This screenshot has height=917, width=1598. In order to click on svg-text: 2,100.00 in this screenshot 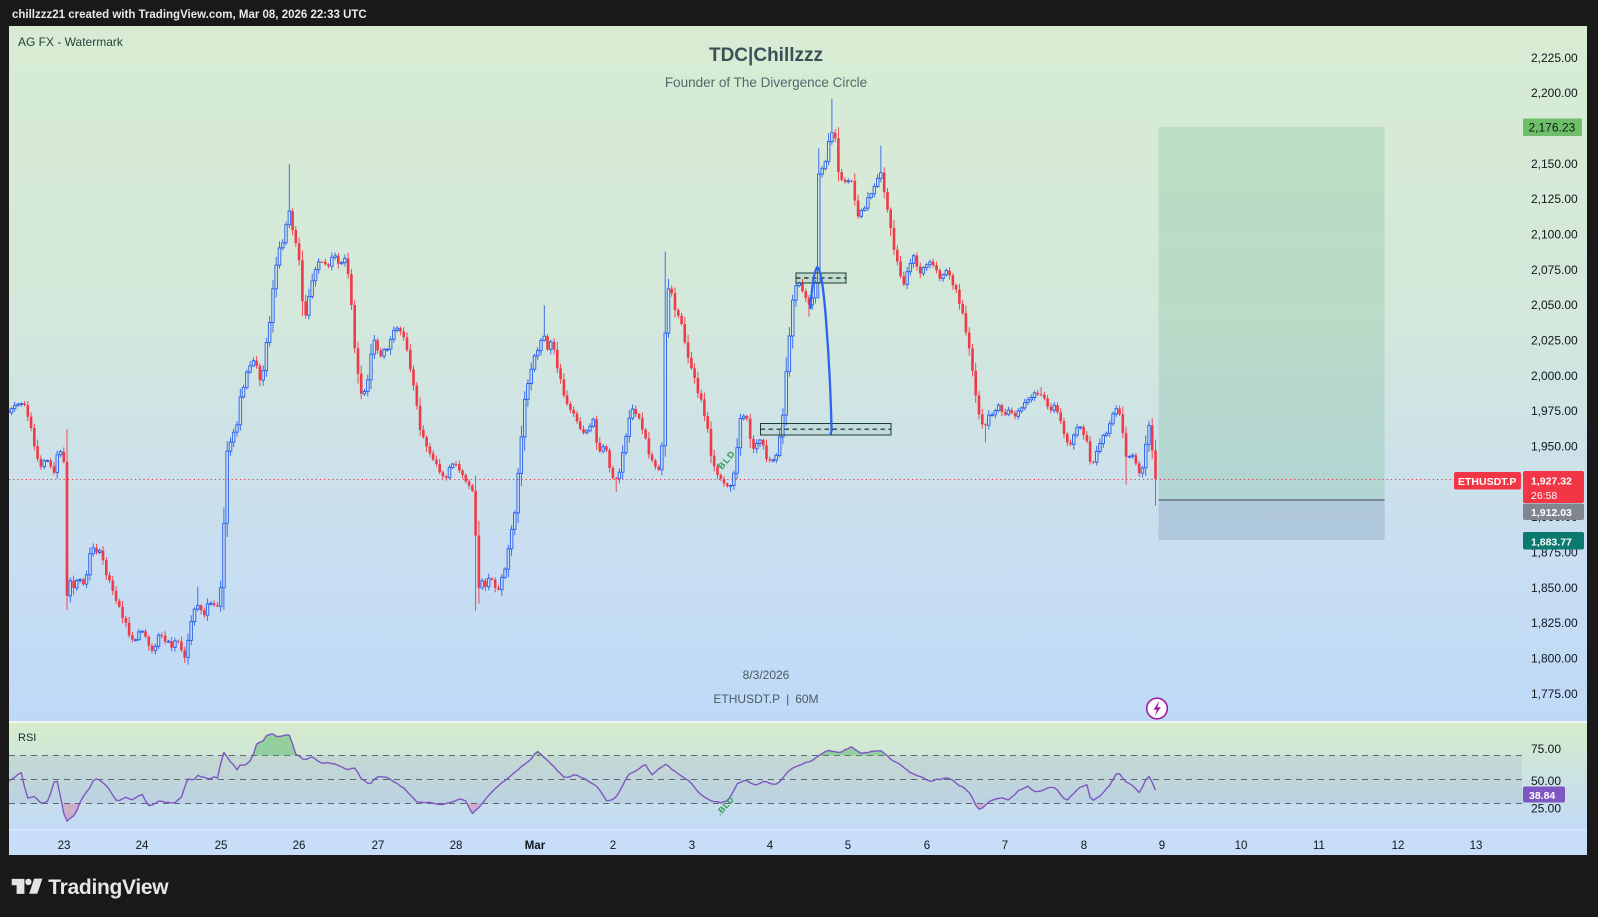, I will do `click(1554, 235)`.